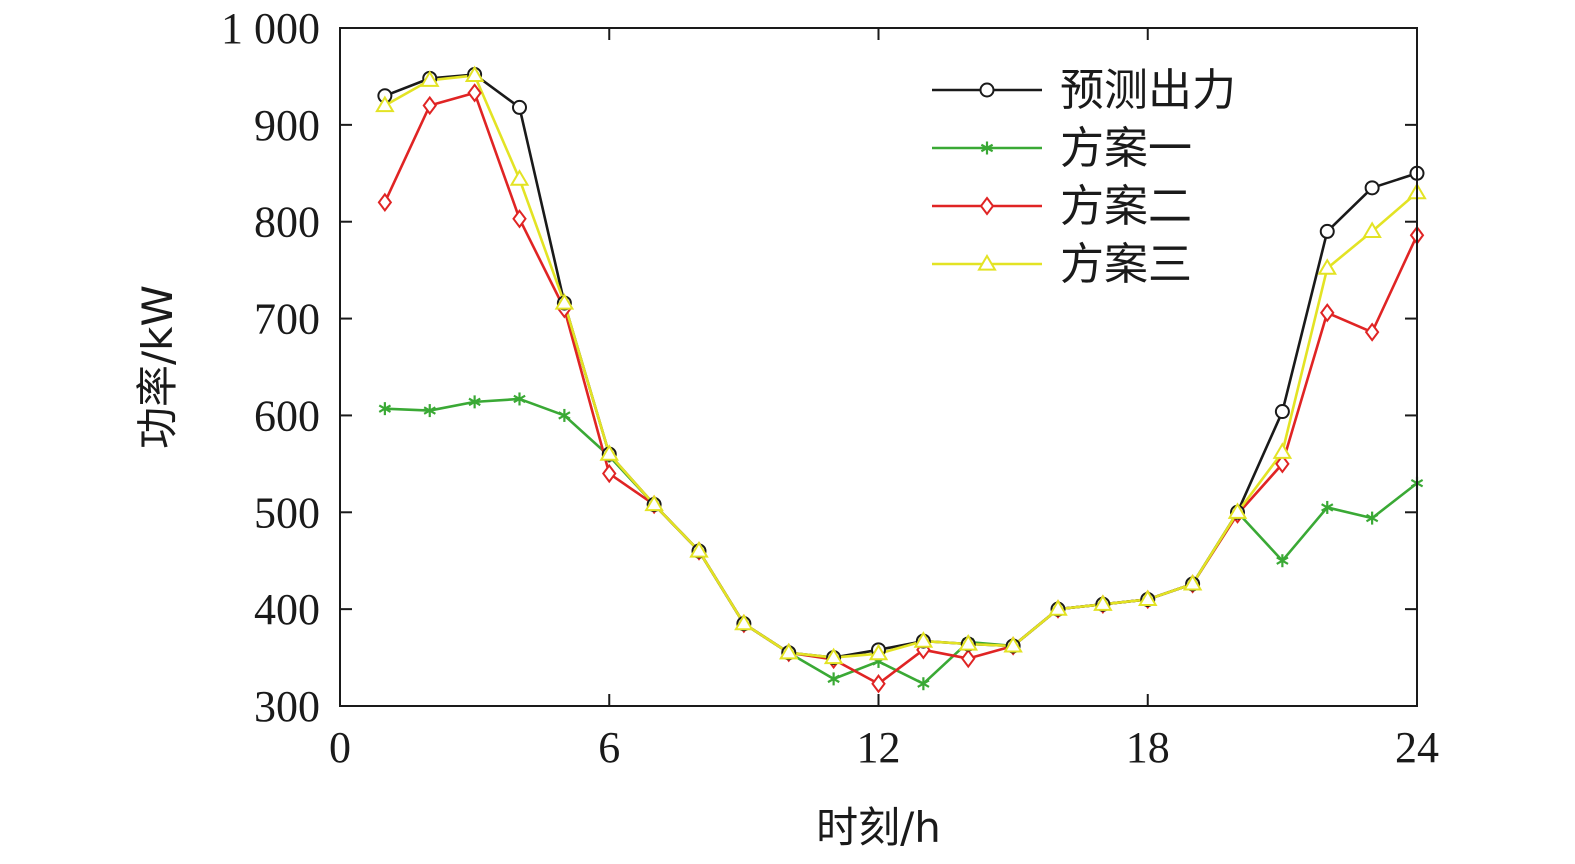 This screenshot has height=864, width=1575. Describe the element at coordinates (340, 747) in the screenshot. I see `x-tick-label: 0` at that location.